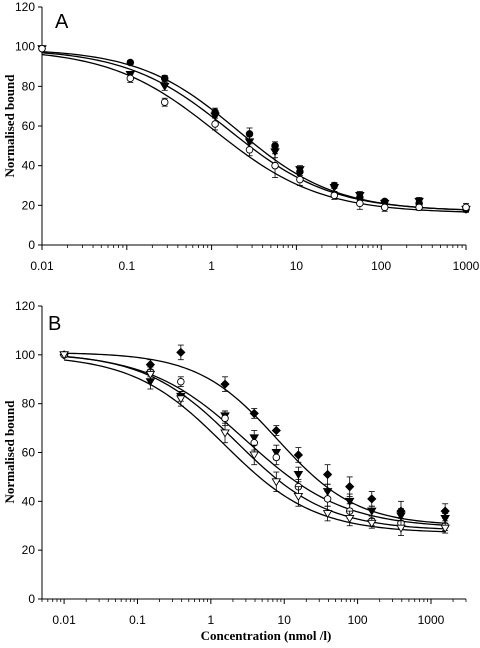  What do you see at coordinates (54, 324) in the screenshot?
I see `panel-label: B` at bounding box center [54, 324].